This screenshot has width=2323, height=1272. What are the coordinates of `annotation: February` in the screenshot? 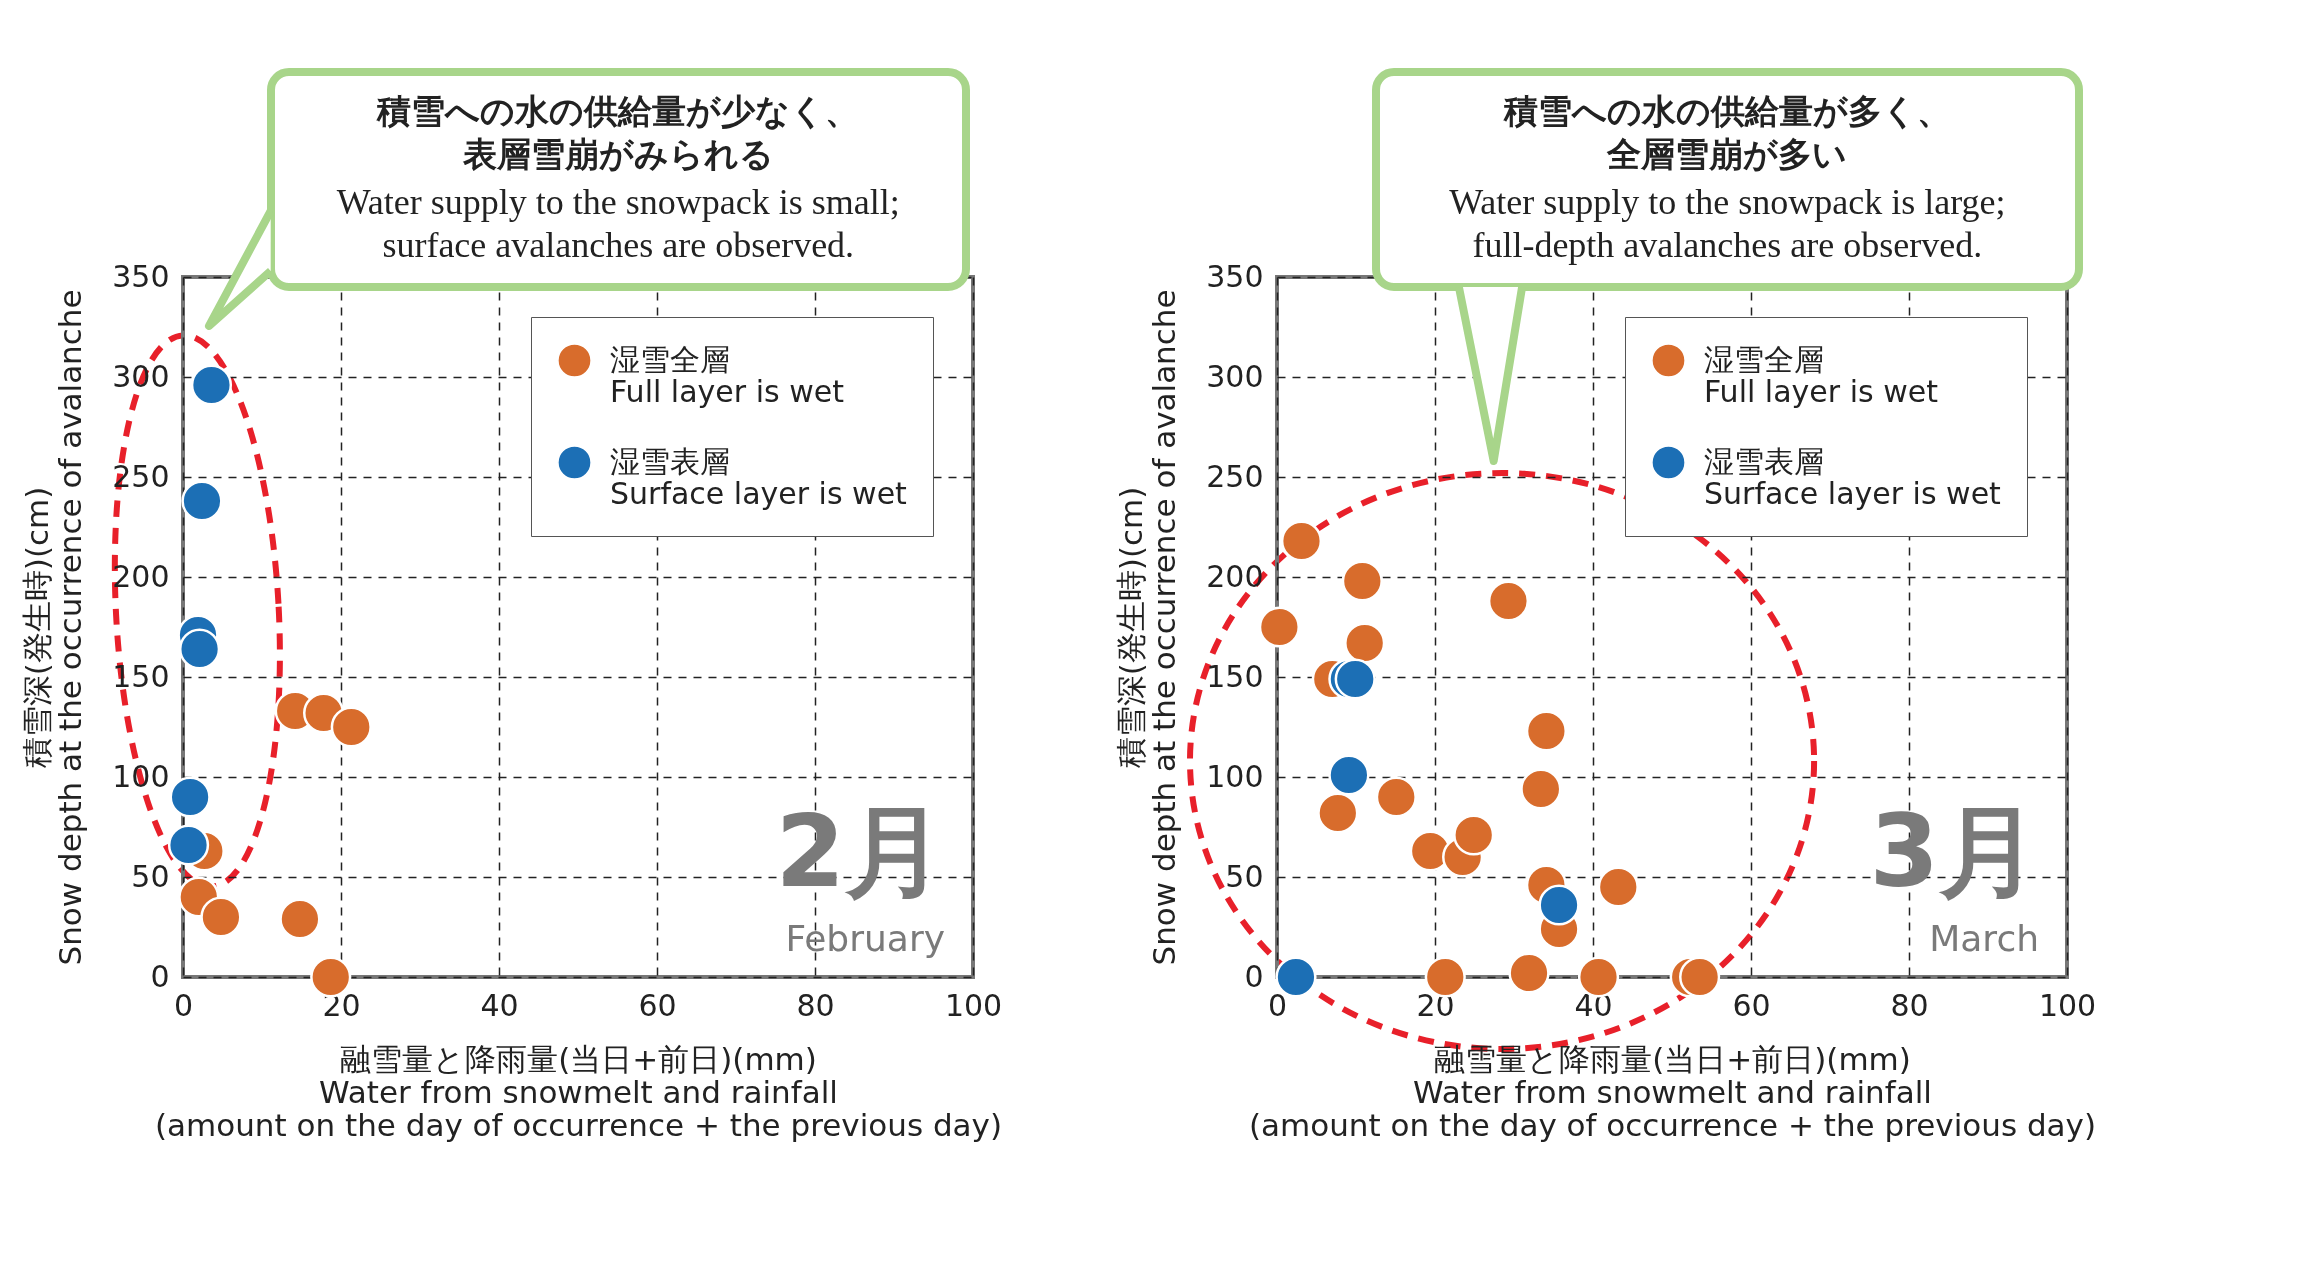 It's located at (865, 938).